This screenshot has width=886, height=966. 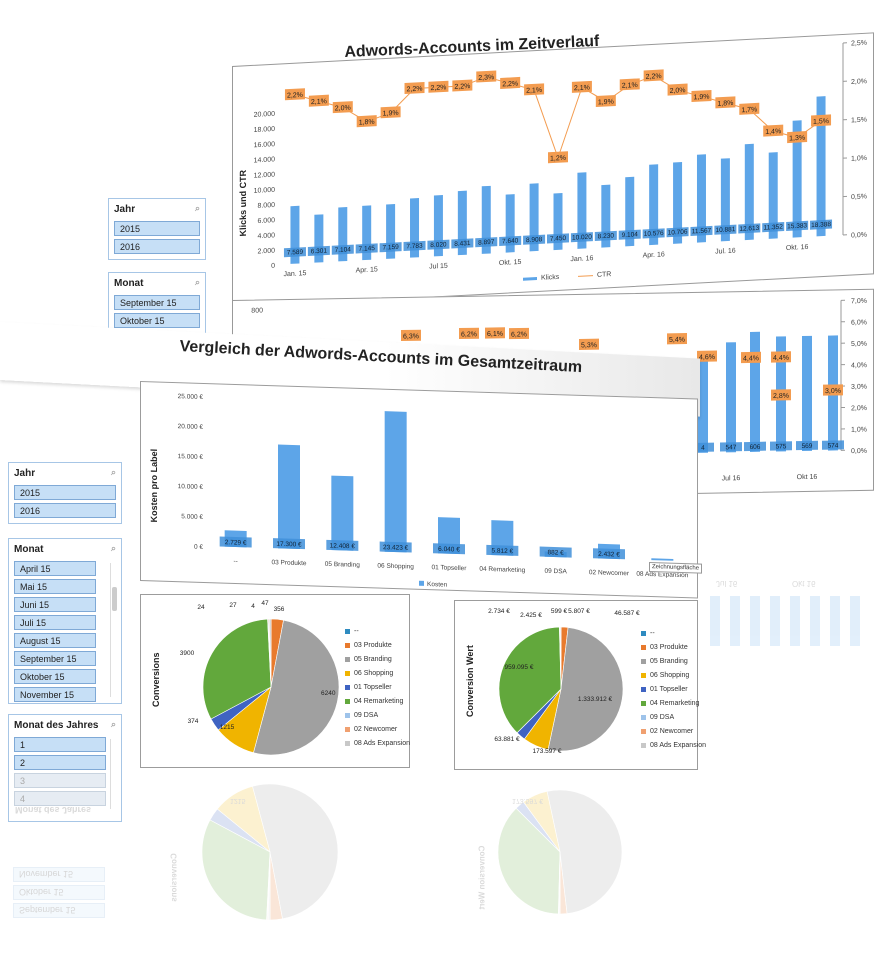 What do you see at coordinates (60, 744) in the screenshot?
I see `slicer-item-1: 1` at bounding box center [60, 744].